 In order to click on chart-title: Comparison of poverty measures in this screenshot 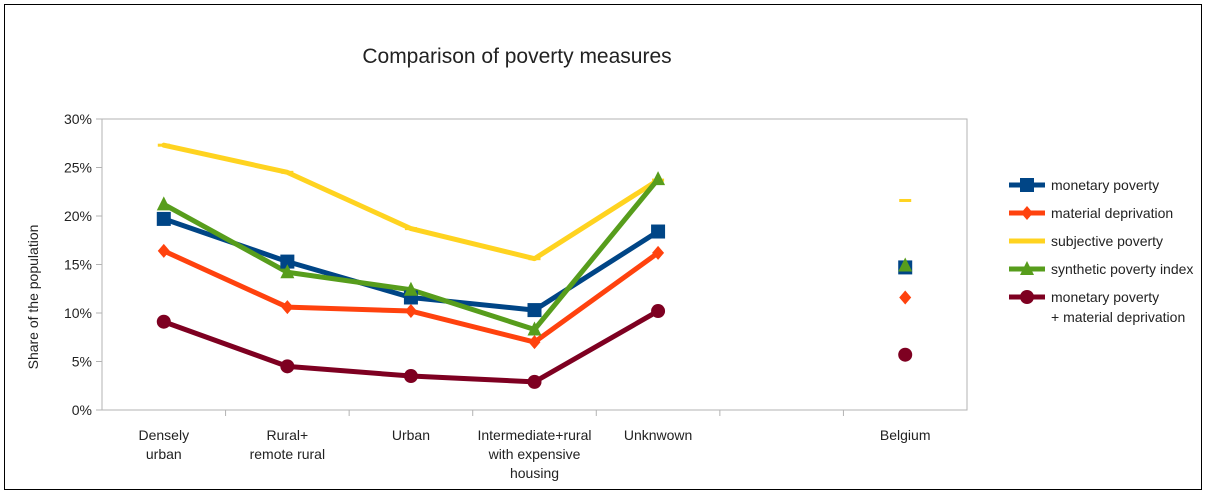, I will do `click(516, 56)`.